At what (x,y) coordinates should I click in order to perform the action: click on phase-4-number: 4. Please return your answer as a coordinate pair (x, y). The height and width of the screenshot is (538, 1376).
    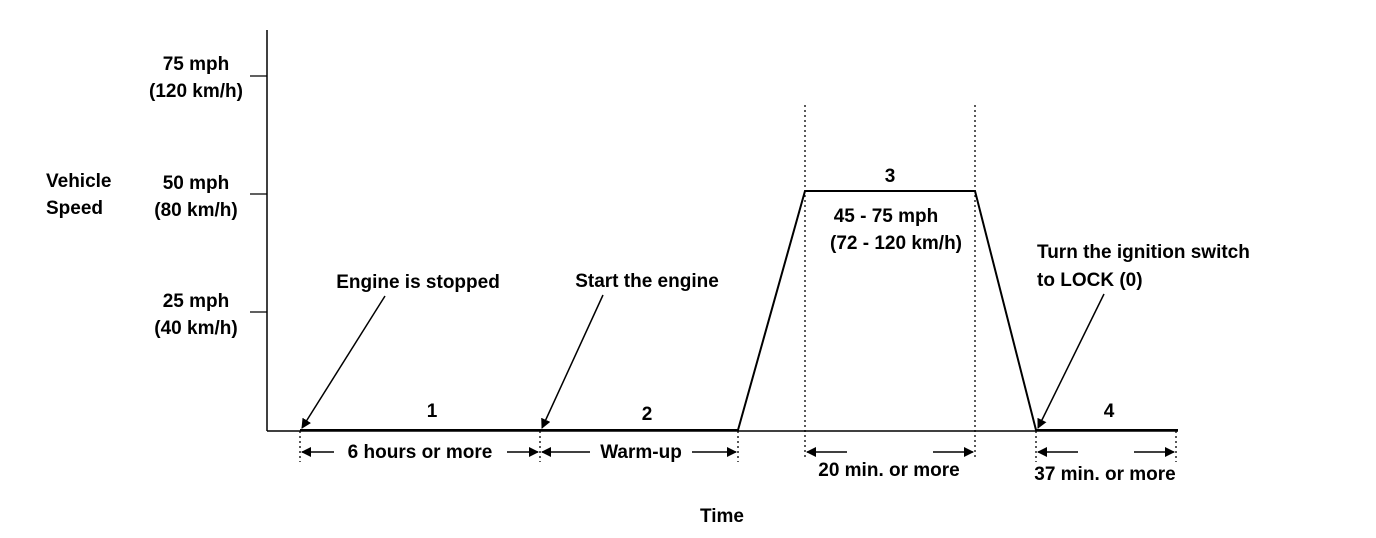
    Looking at the image, I should click on (1109, 411).